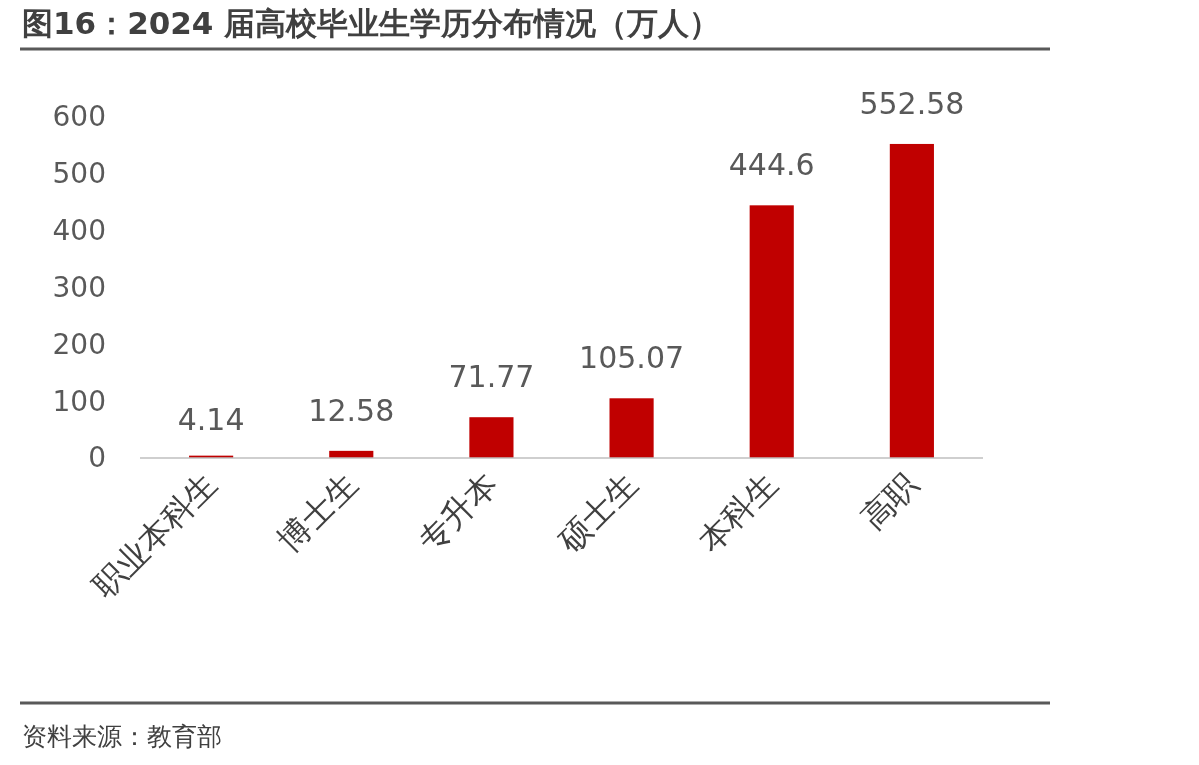 The image size is (1199, 765). I want to click on y-tick-label: 0, so click(97, 458).